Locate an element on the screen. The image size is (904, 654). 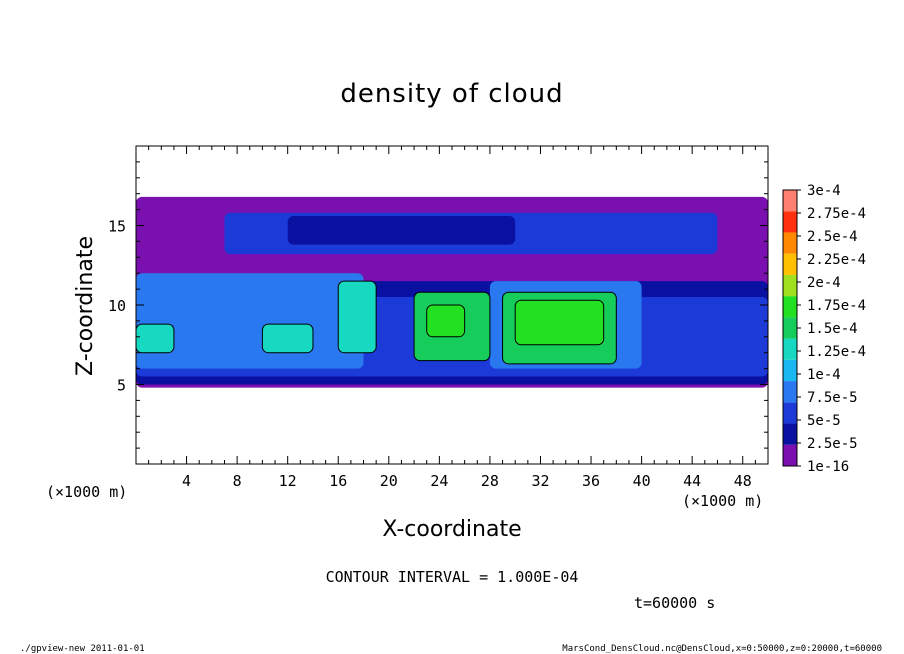
colorbar-label: 1.75e-4 is located at coordinates (836, 306).